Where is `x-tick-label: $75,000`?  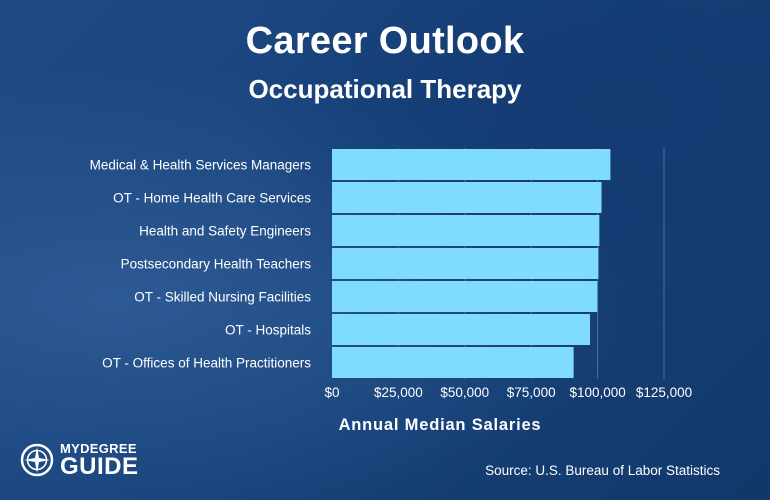 x-tick-label: $75,000 is located at coordinates (531, 392).